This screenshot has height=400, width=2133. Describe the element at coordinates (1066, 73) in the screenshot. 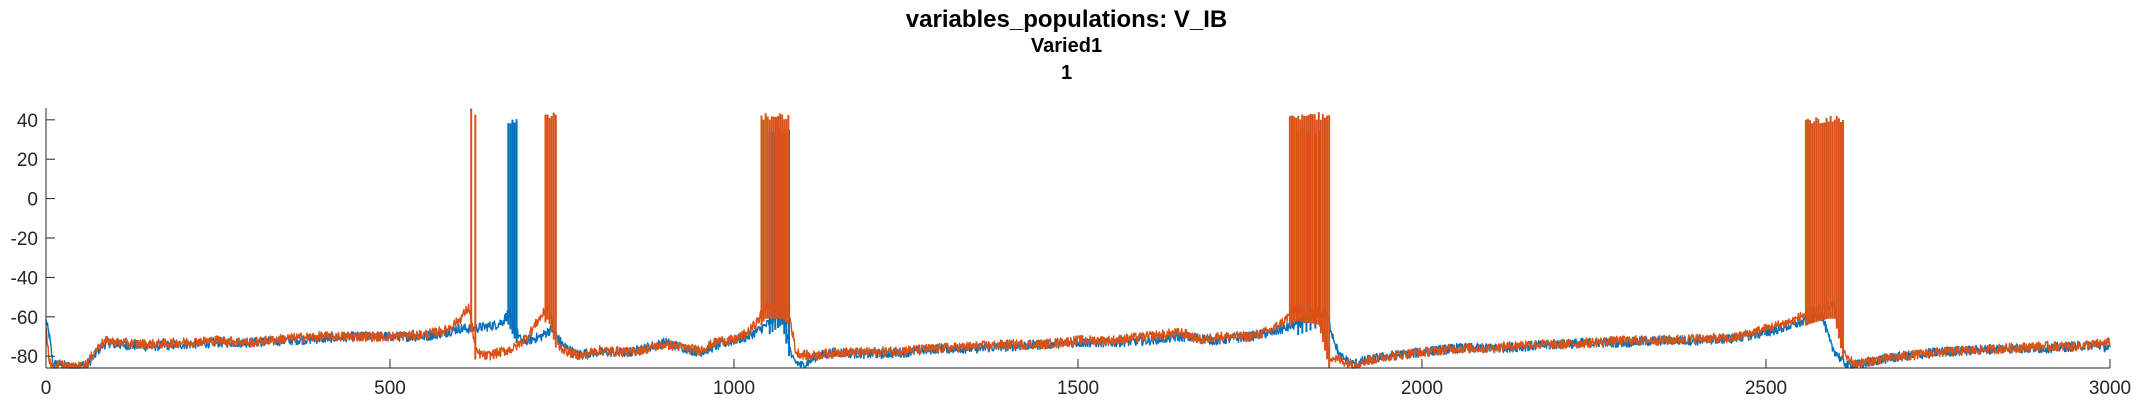

I see `chart-subtitle-line-2: 1` at that location.